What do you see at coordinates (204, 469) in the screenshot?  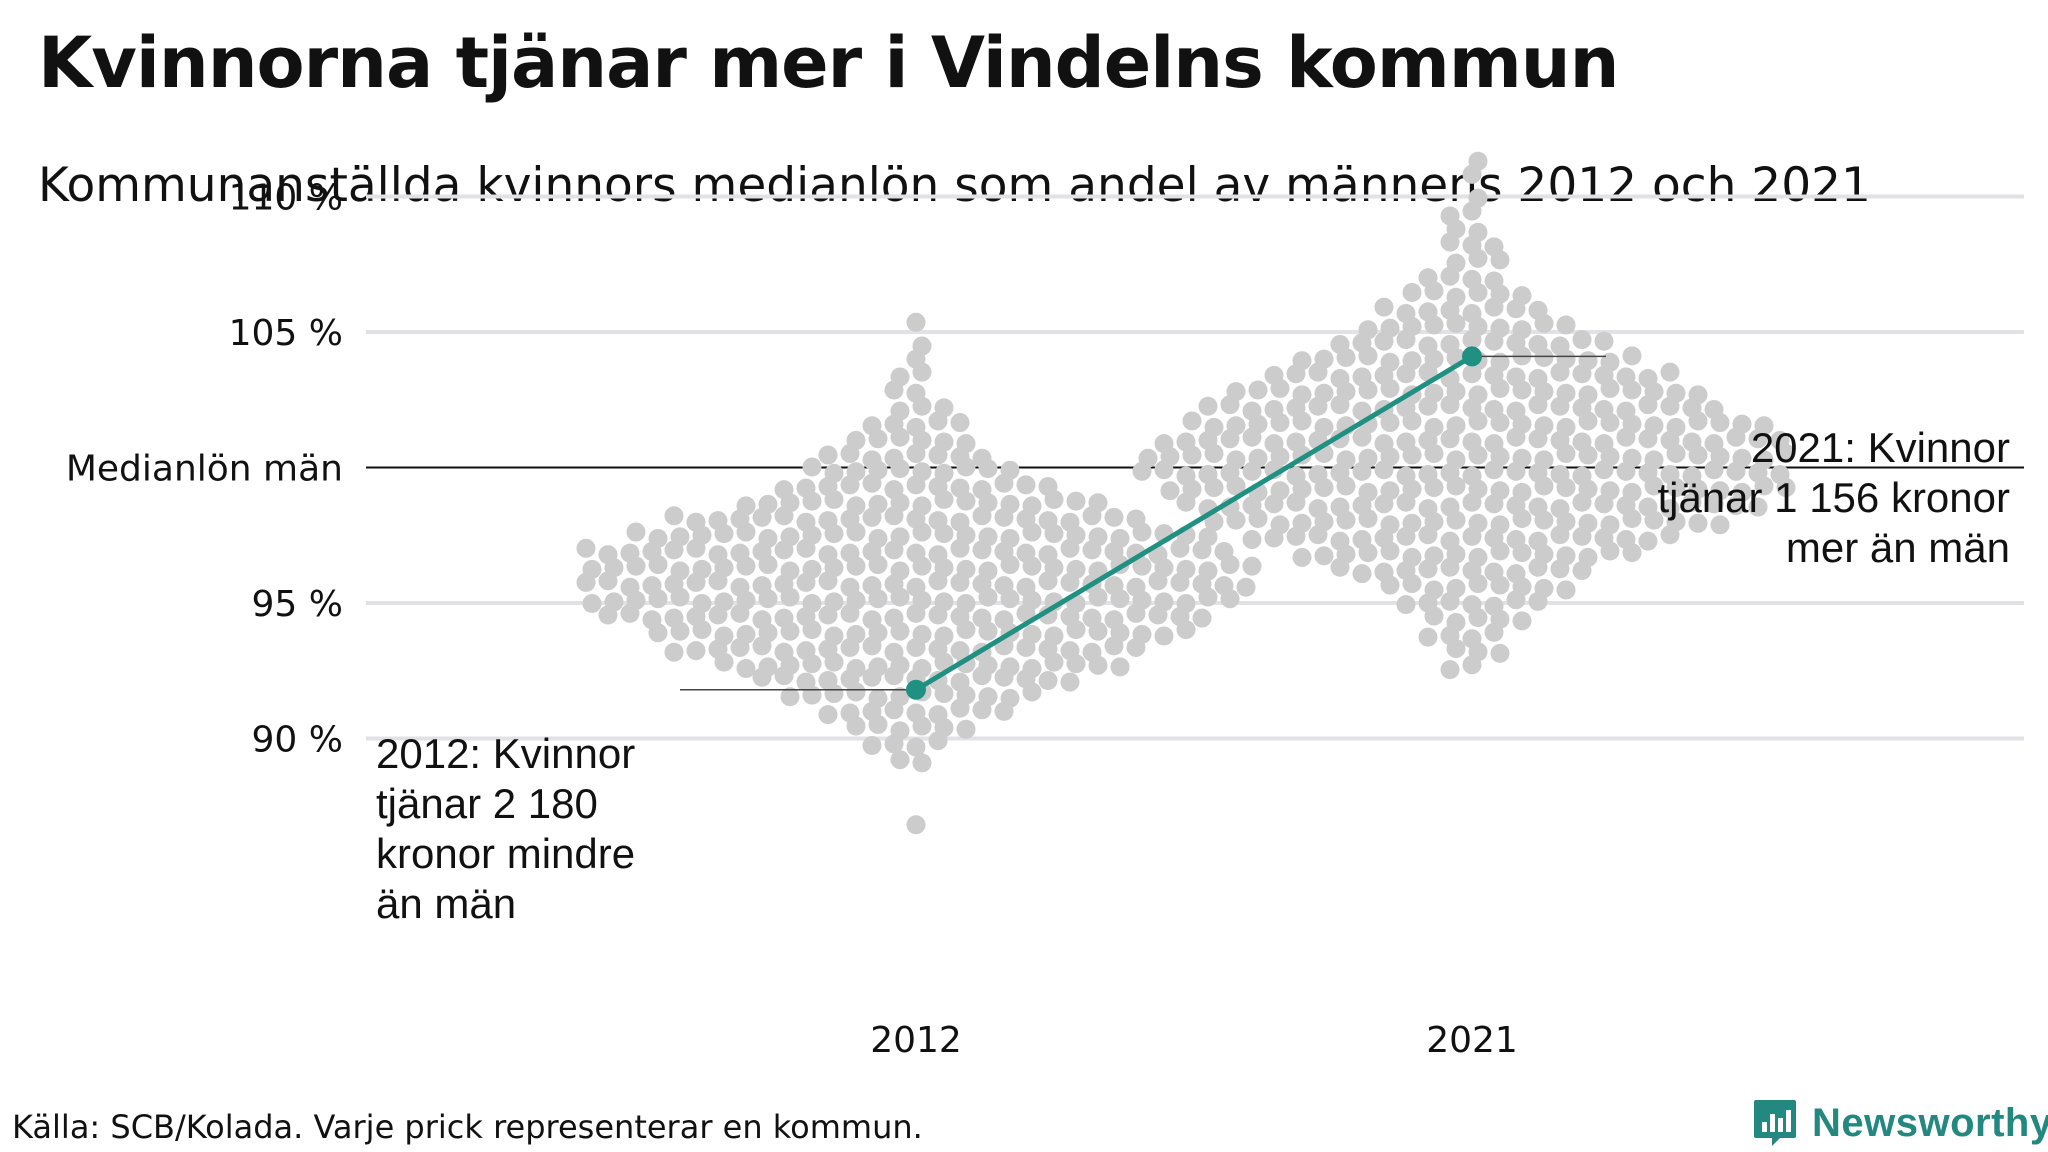 I see `y-tick-label: Medianlön män` at bounding box center [204, 469].